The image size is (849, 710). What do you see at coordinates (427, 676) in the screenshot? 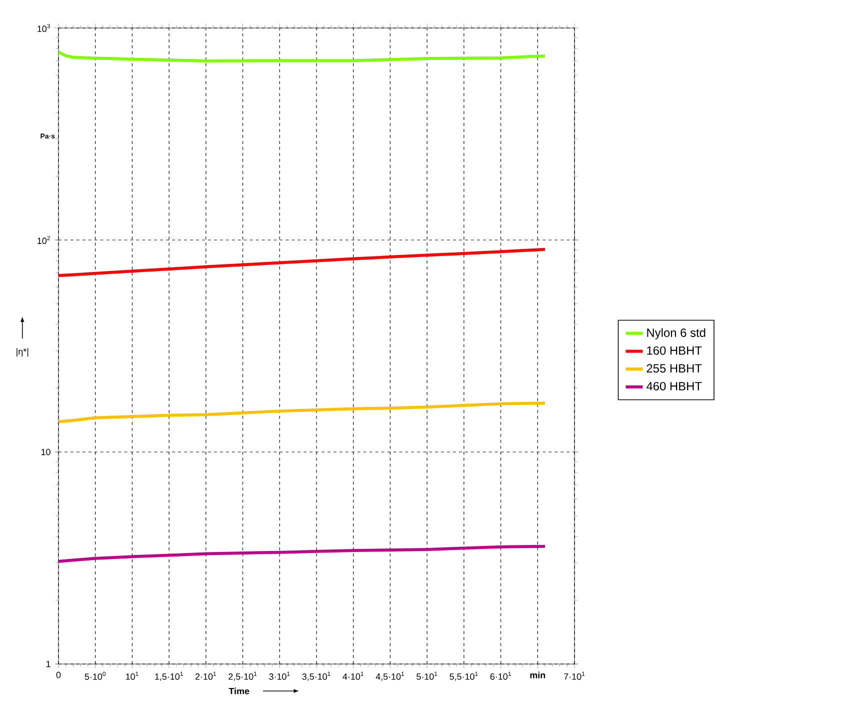
I see `x-tick-label: 5·10$^{1}$` at bounding box center [427, 676].